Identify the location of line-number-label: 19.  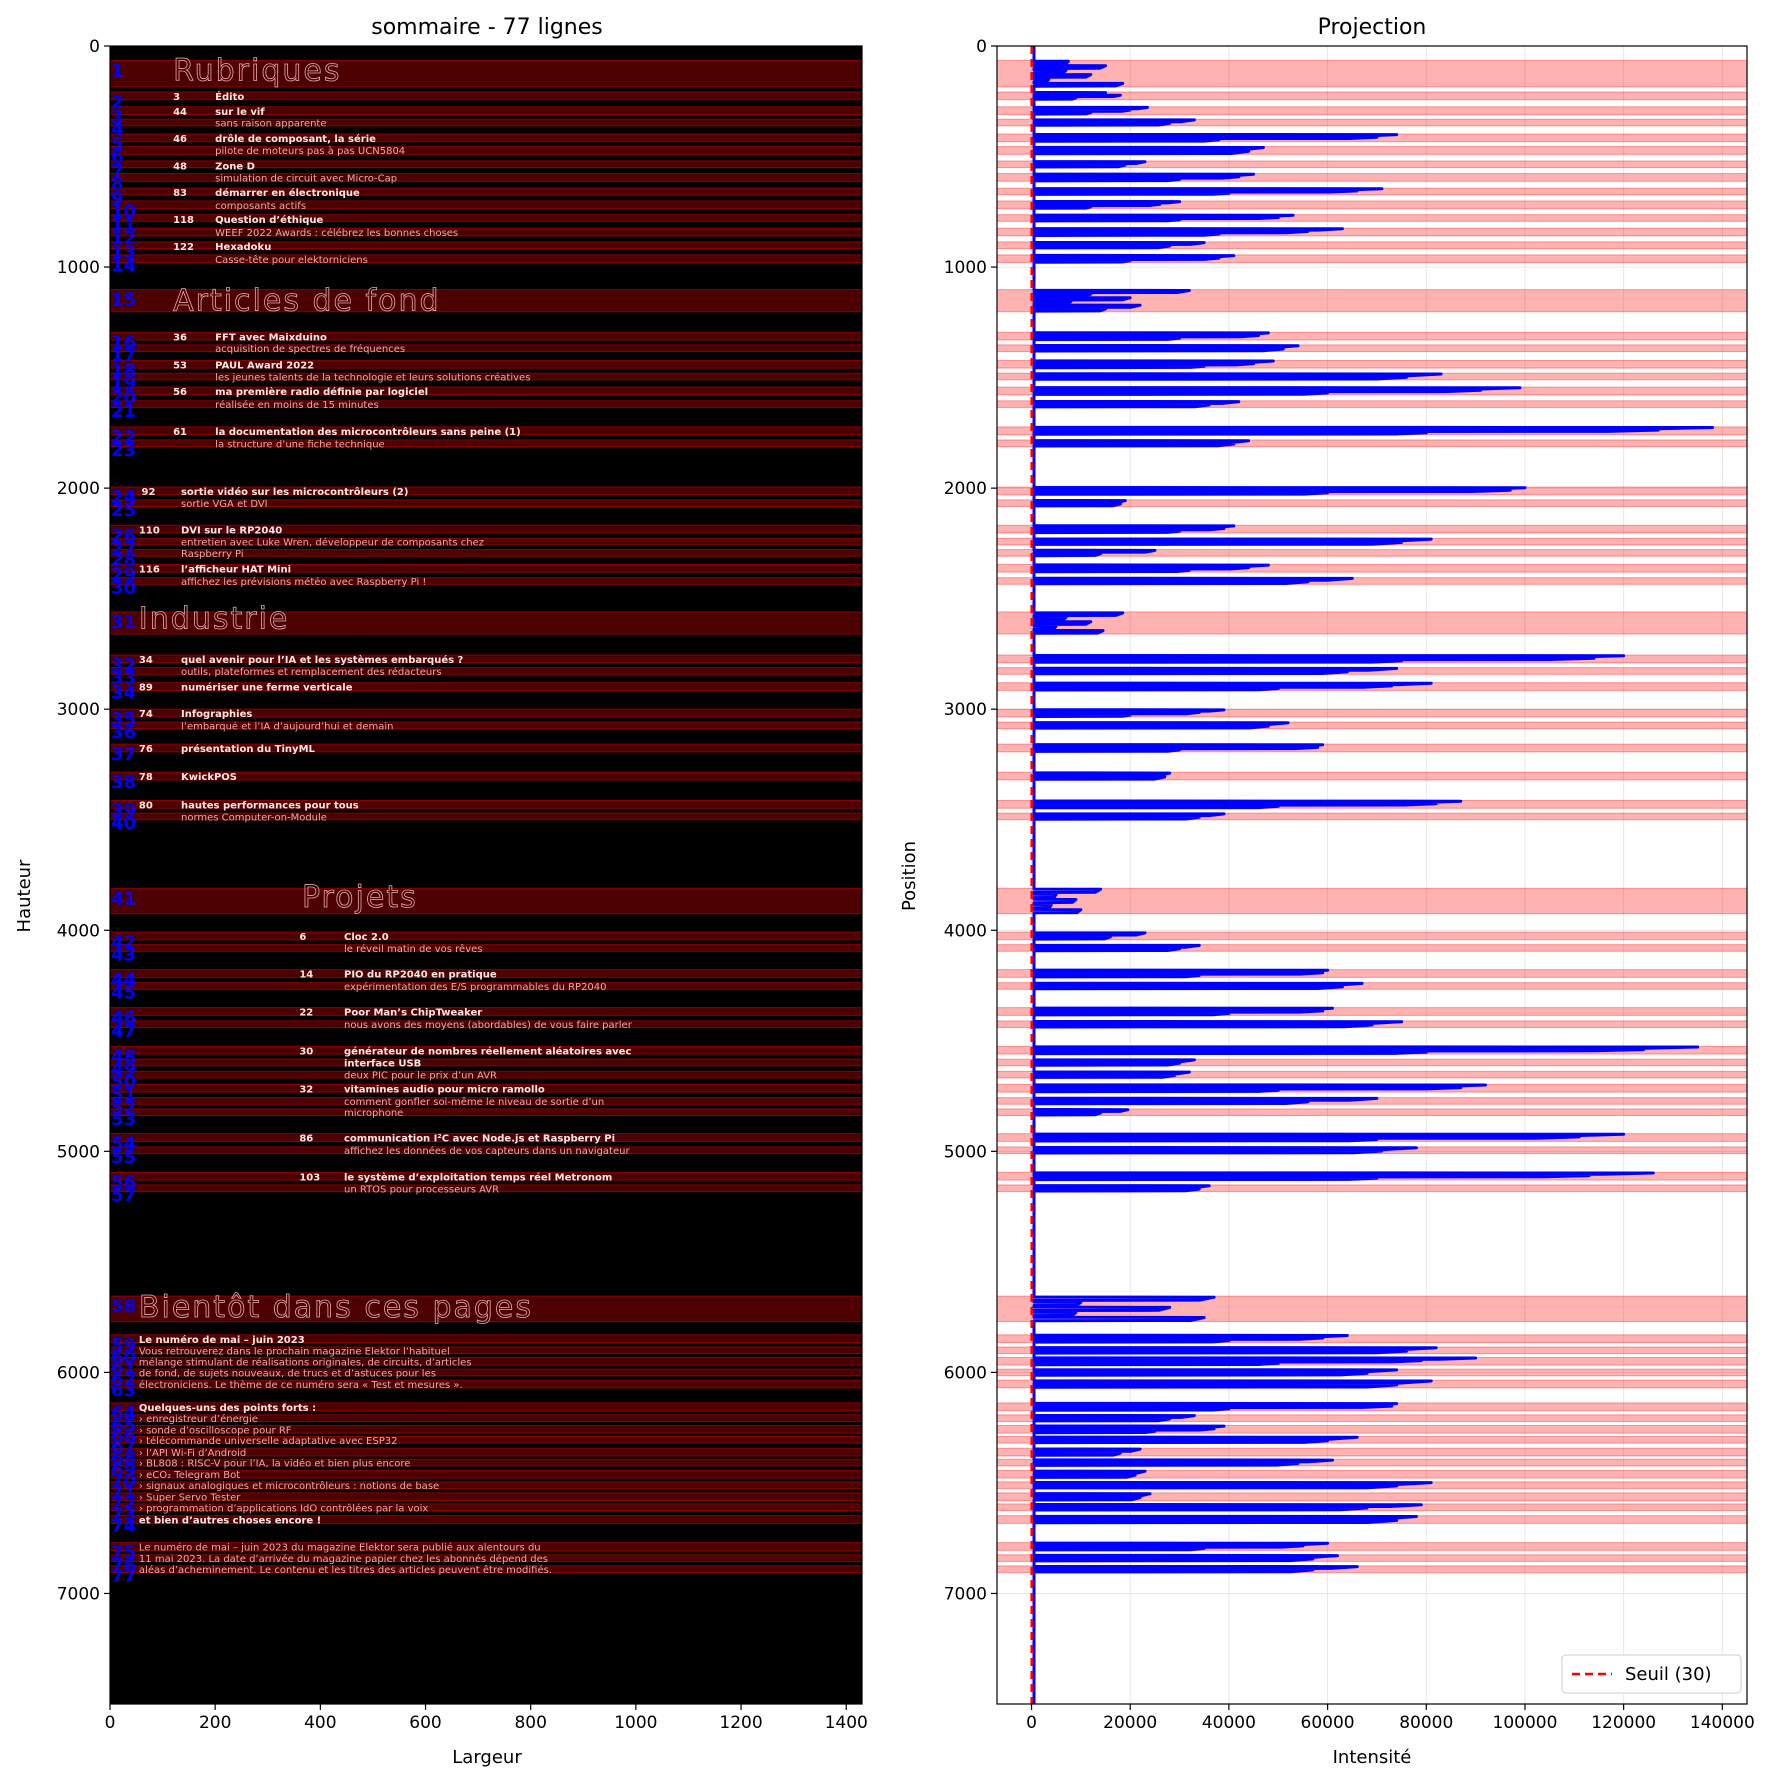
(123, 383).